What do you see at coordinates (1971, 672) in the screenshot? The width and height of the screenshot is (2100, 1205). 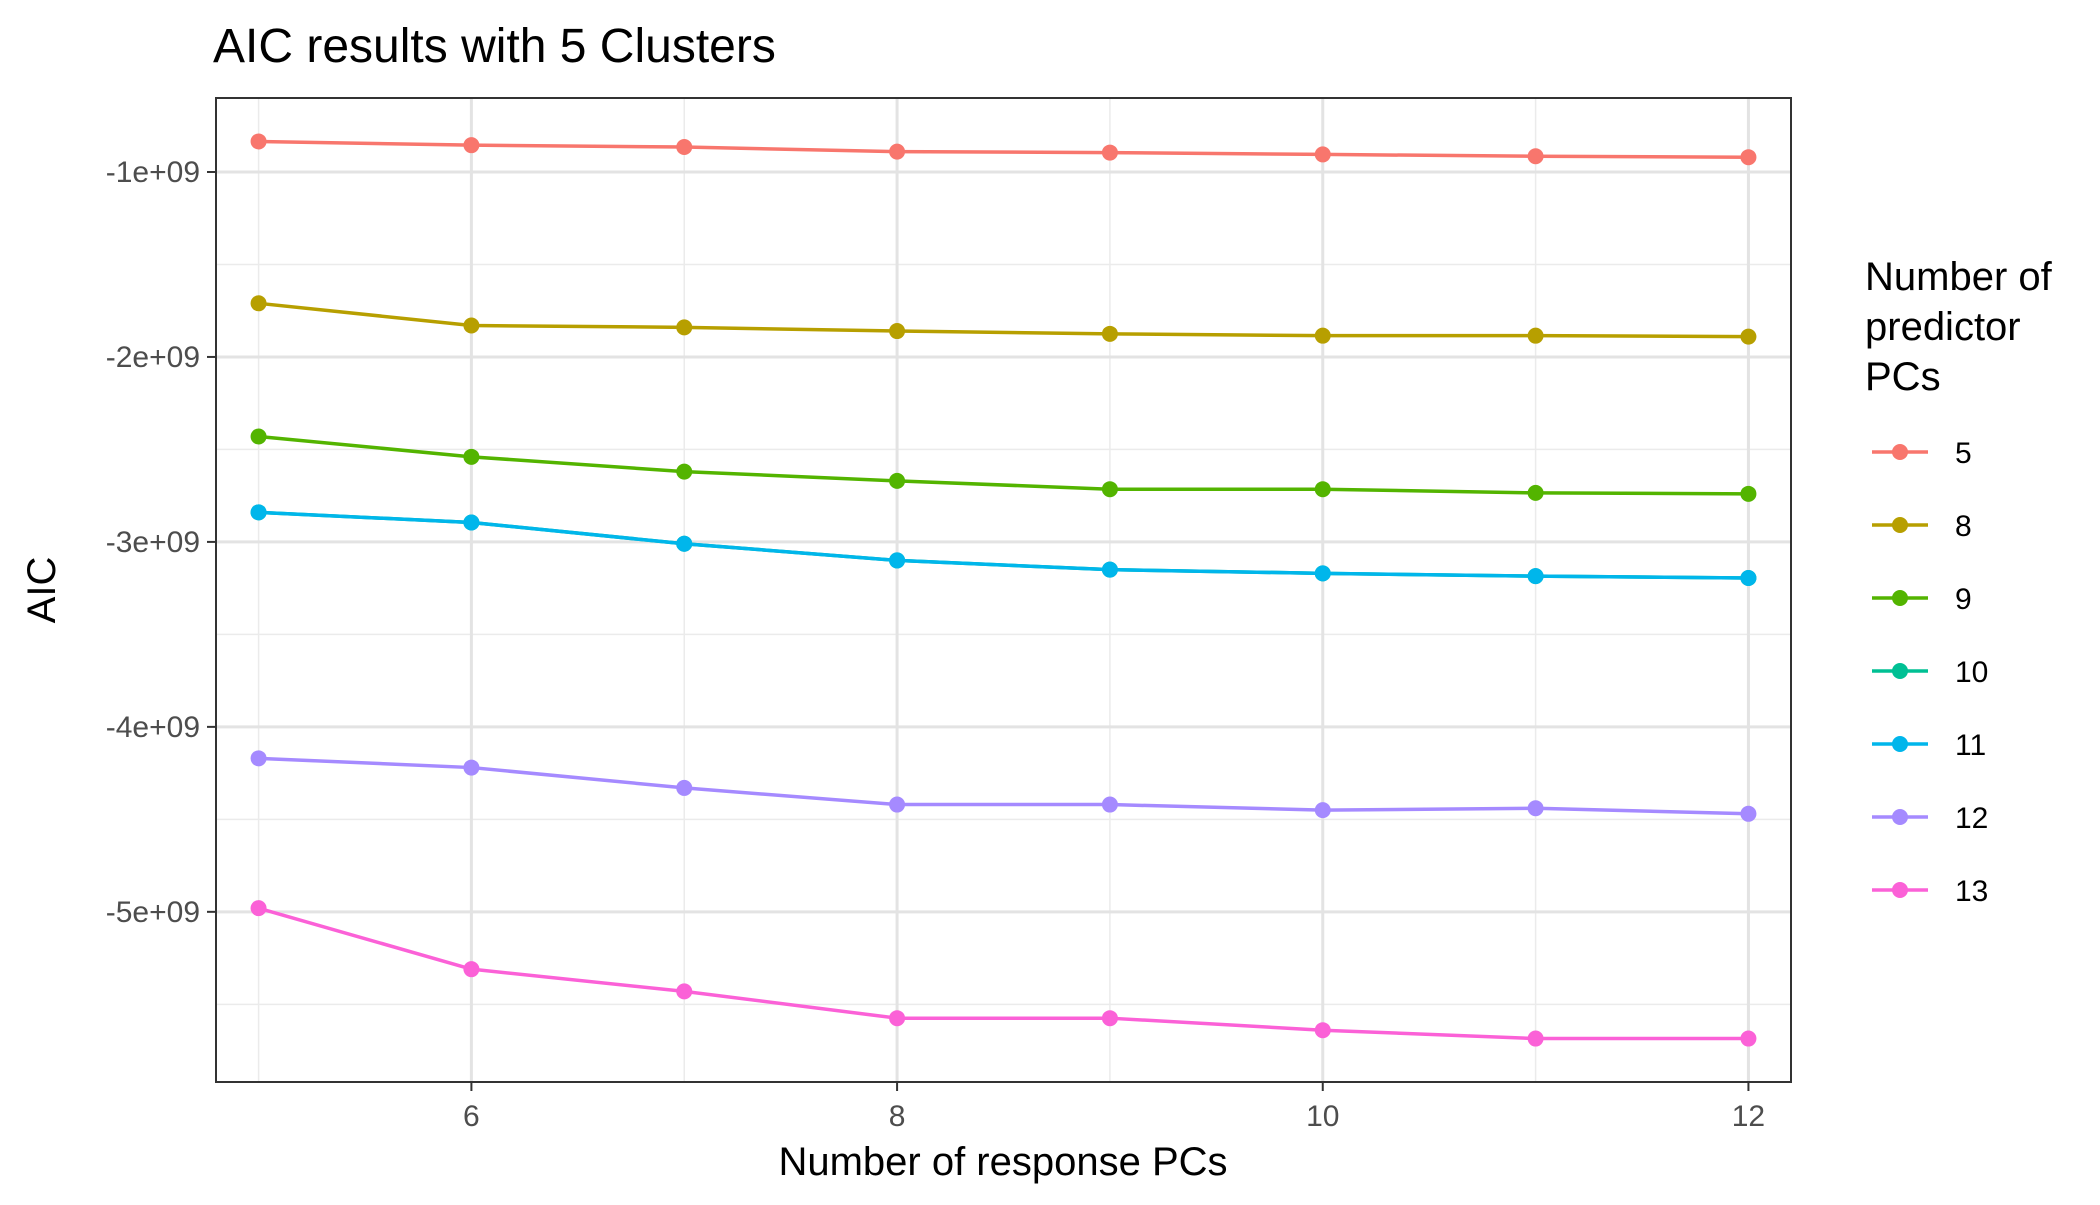 I see `legend-label: 10` at bounding box center [1971, 672].